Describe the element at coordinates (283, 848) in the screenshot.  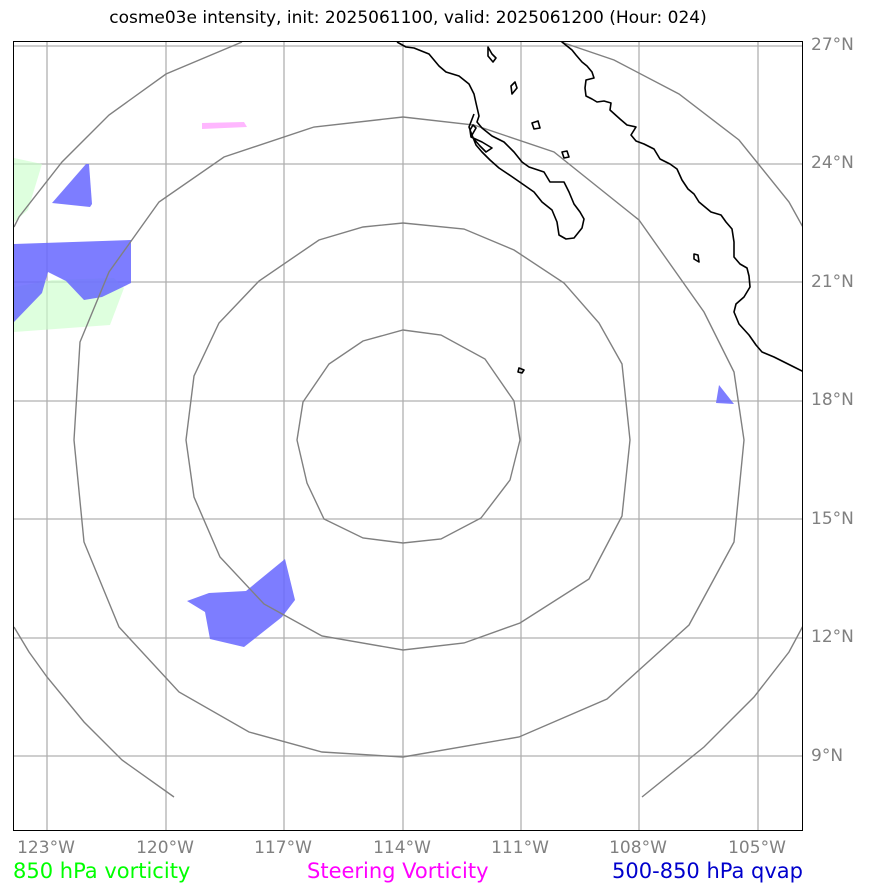
I see `lon-label-117w: 117°W` at that location.